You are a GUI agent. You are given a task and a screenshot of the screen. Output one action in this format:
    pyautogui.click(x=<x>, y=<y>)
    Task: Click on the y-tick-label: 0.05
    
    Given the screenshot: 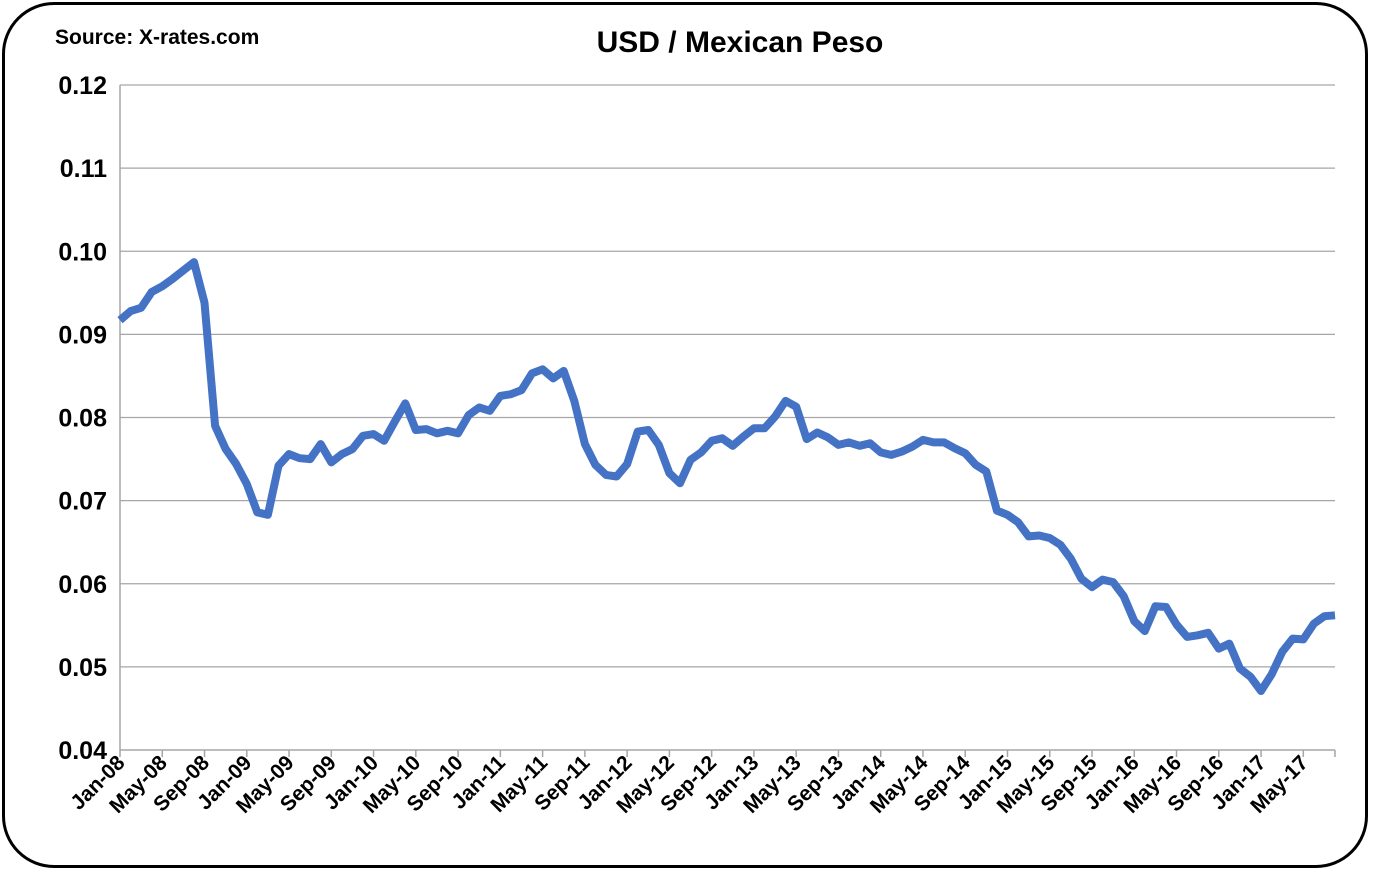 What is the action you would take?
    pyautogui.click(x=82, y=668)
    